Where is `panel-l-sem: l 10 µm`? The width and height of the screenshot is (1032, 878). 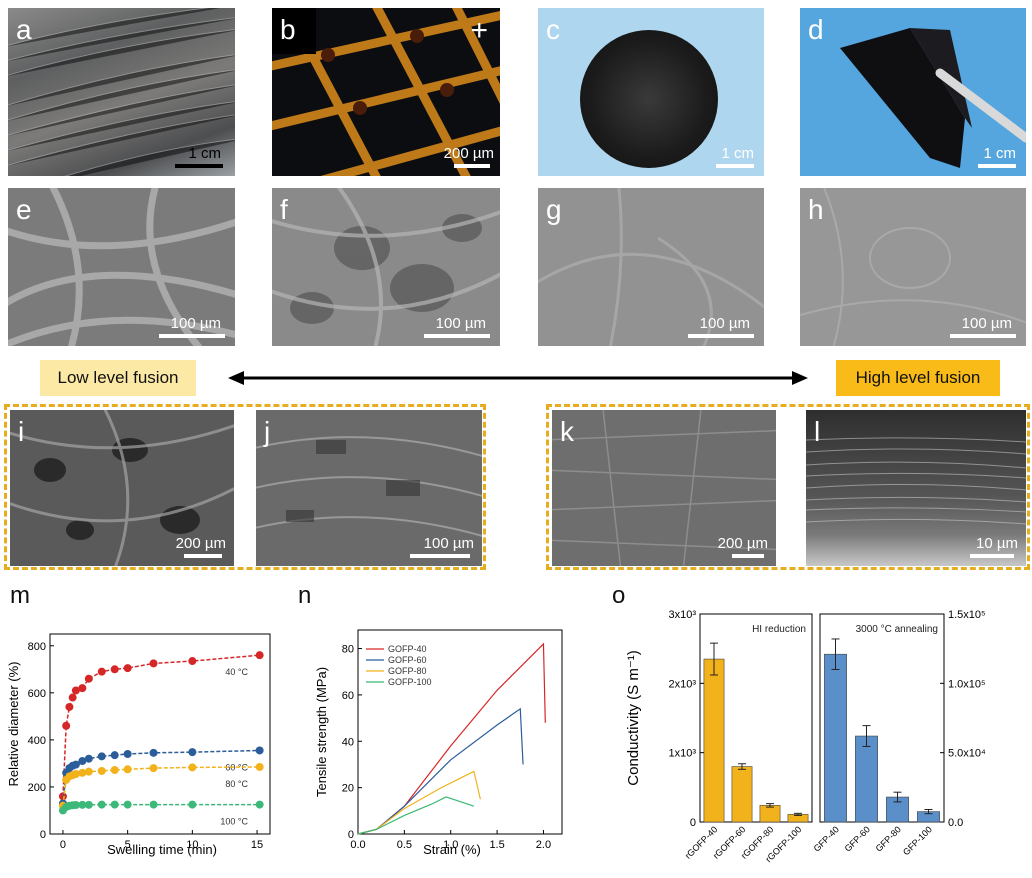 panel-l-sem: l 10 µm is located at coordinates (916, 488).